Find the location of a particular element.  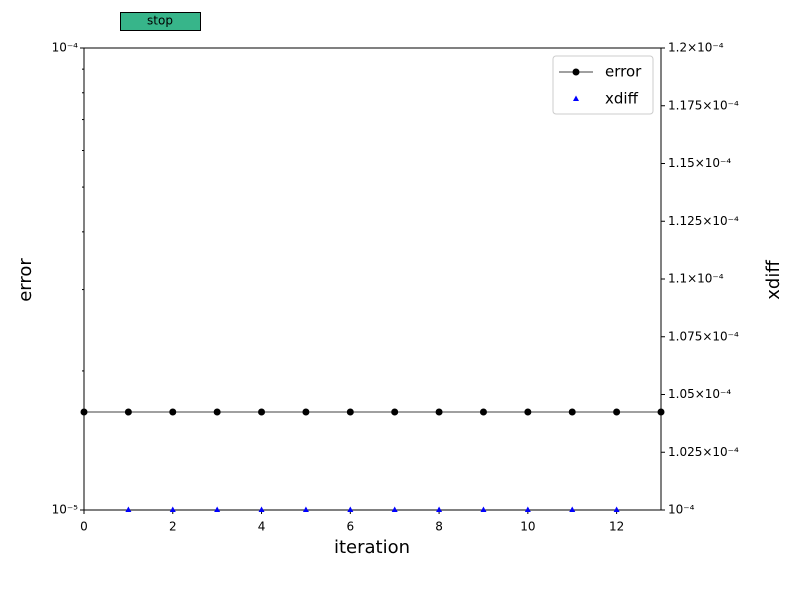

x-tick-label: 2 is located at coordinates (173, 527).